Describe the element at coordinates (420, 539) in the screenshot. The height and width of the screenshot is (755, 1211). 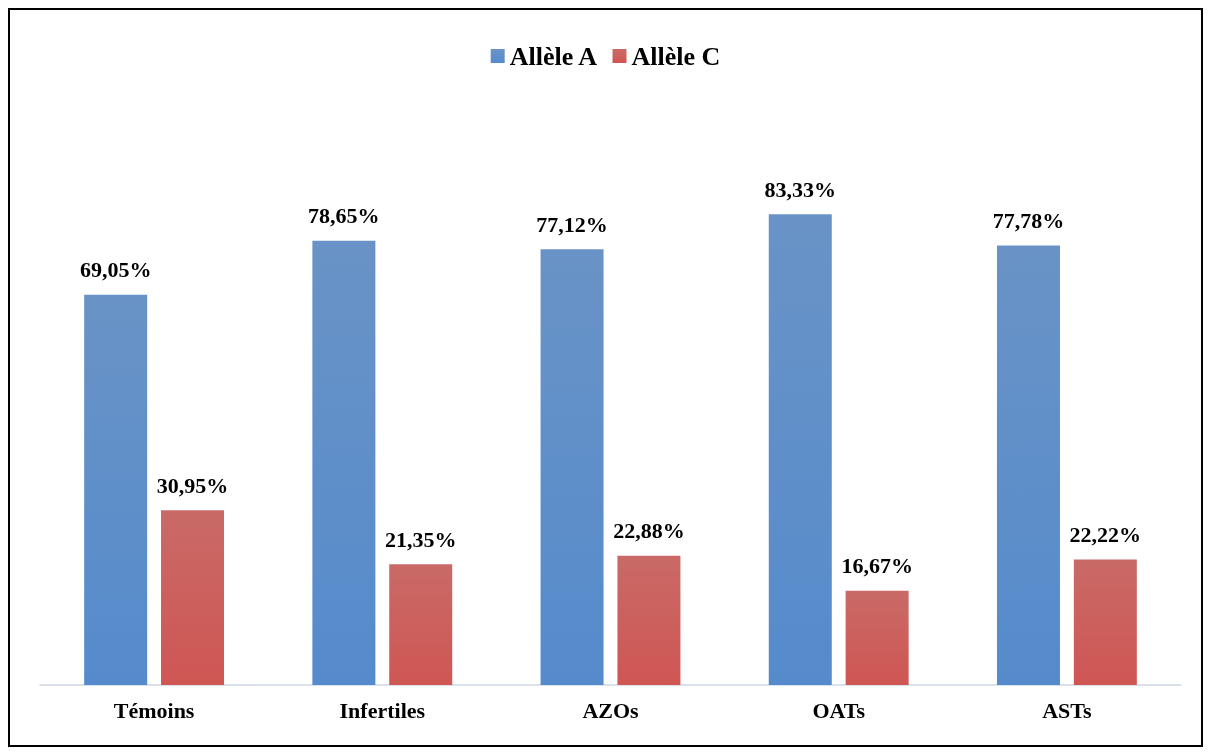
I see `data-label: 21,35%` at that location.